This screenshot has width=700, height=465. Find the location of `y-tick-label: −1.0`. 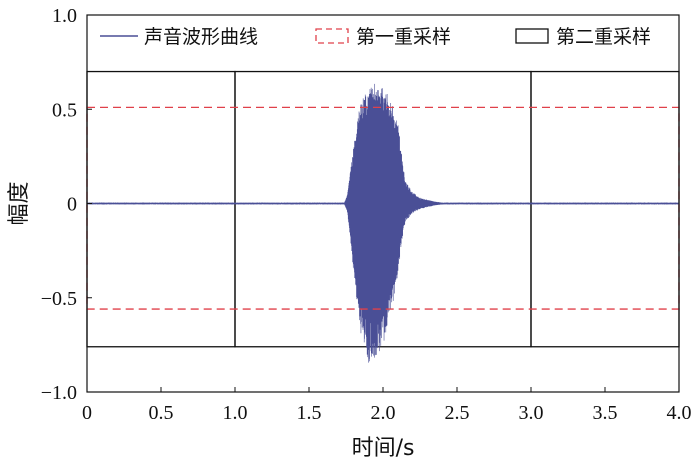

y-tick-label: −1.0 is located at coordinates (59, 393).